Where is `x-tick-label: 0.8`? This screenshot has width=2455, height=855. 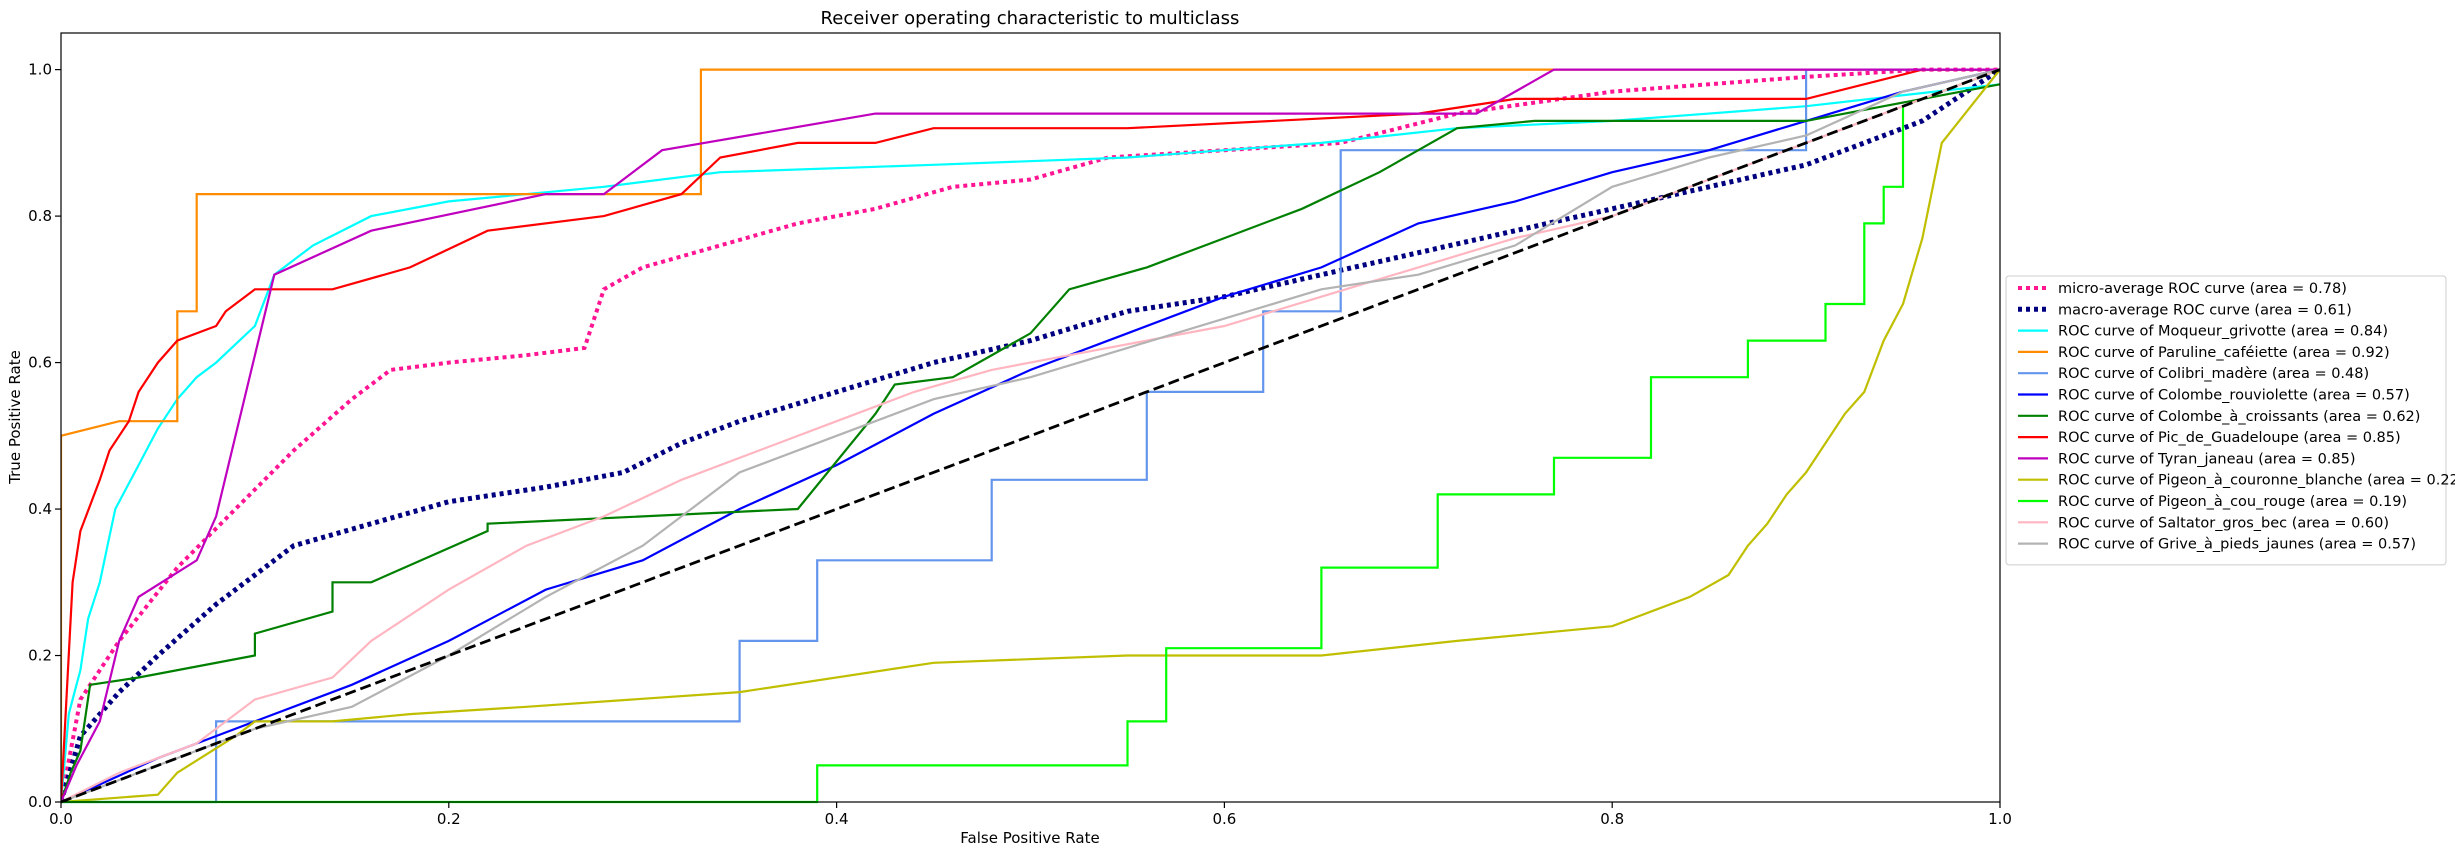 x-tick-label: 0.8 is located at coordinates (1612, 819).